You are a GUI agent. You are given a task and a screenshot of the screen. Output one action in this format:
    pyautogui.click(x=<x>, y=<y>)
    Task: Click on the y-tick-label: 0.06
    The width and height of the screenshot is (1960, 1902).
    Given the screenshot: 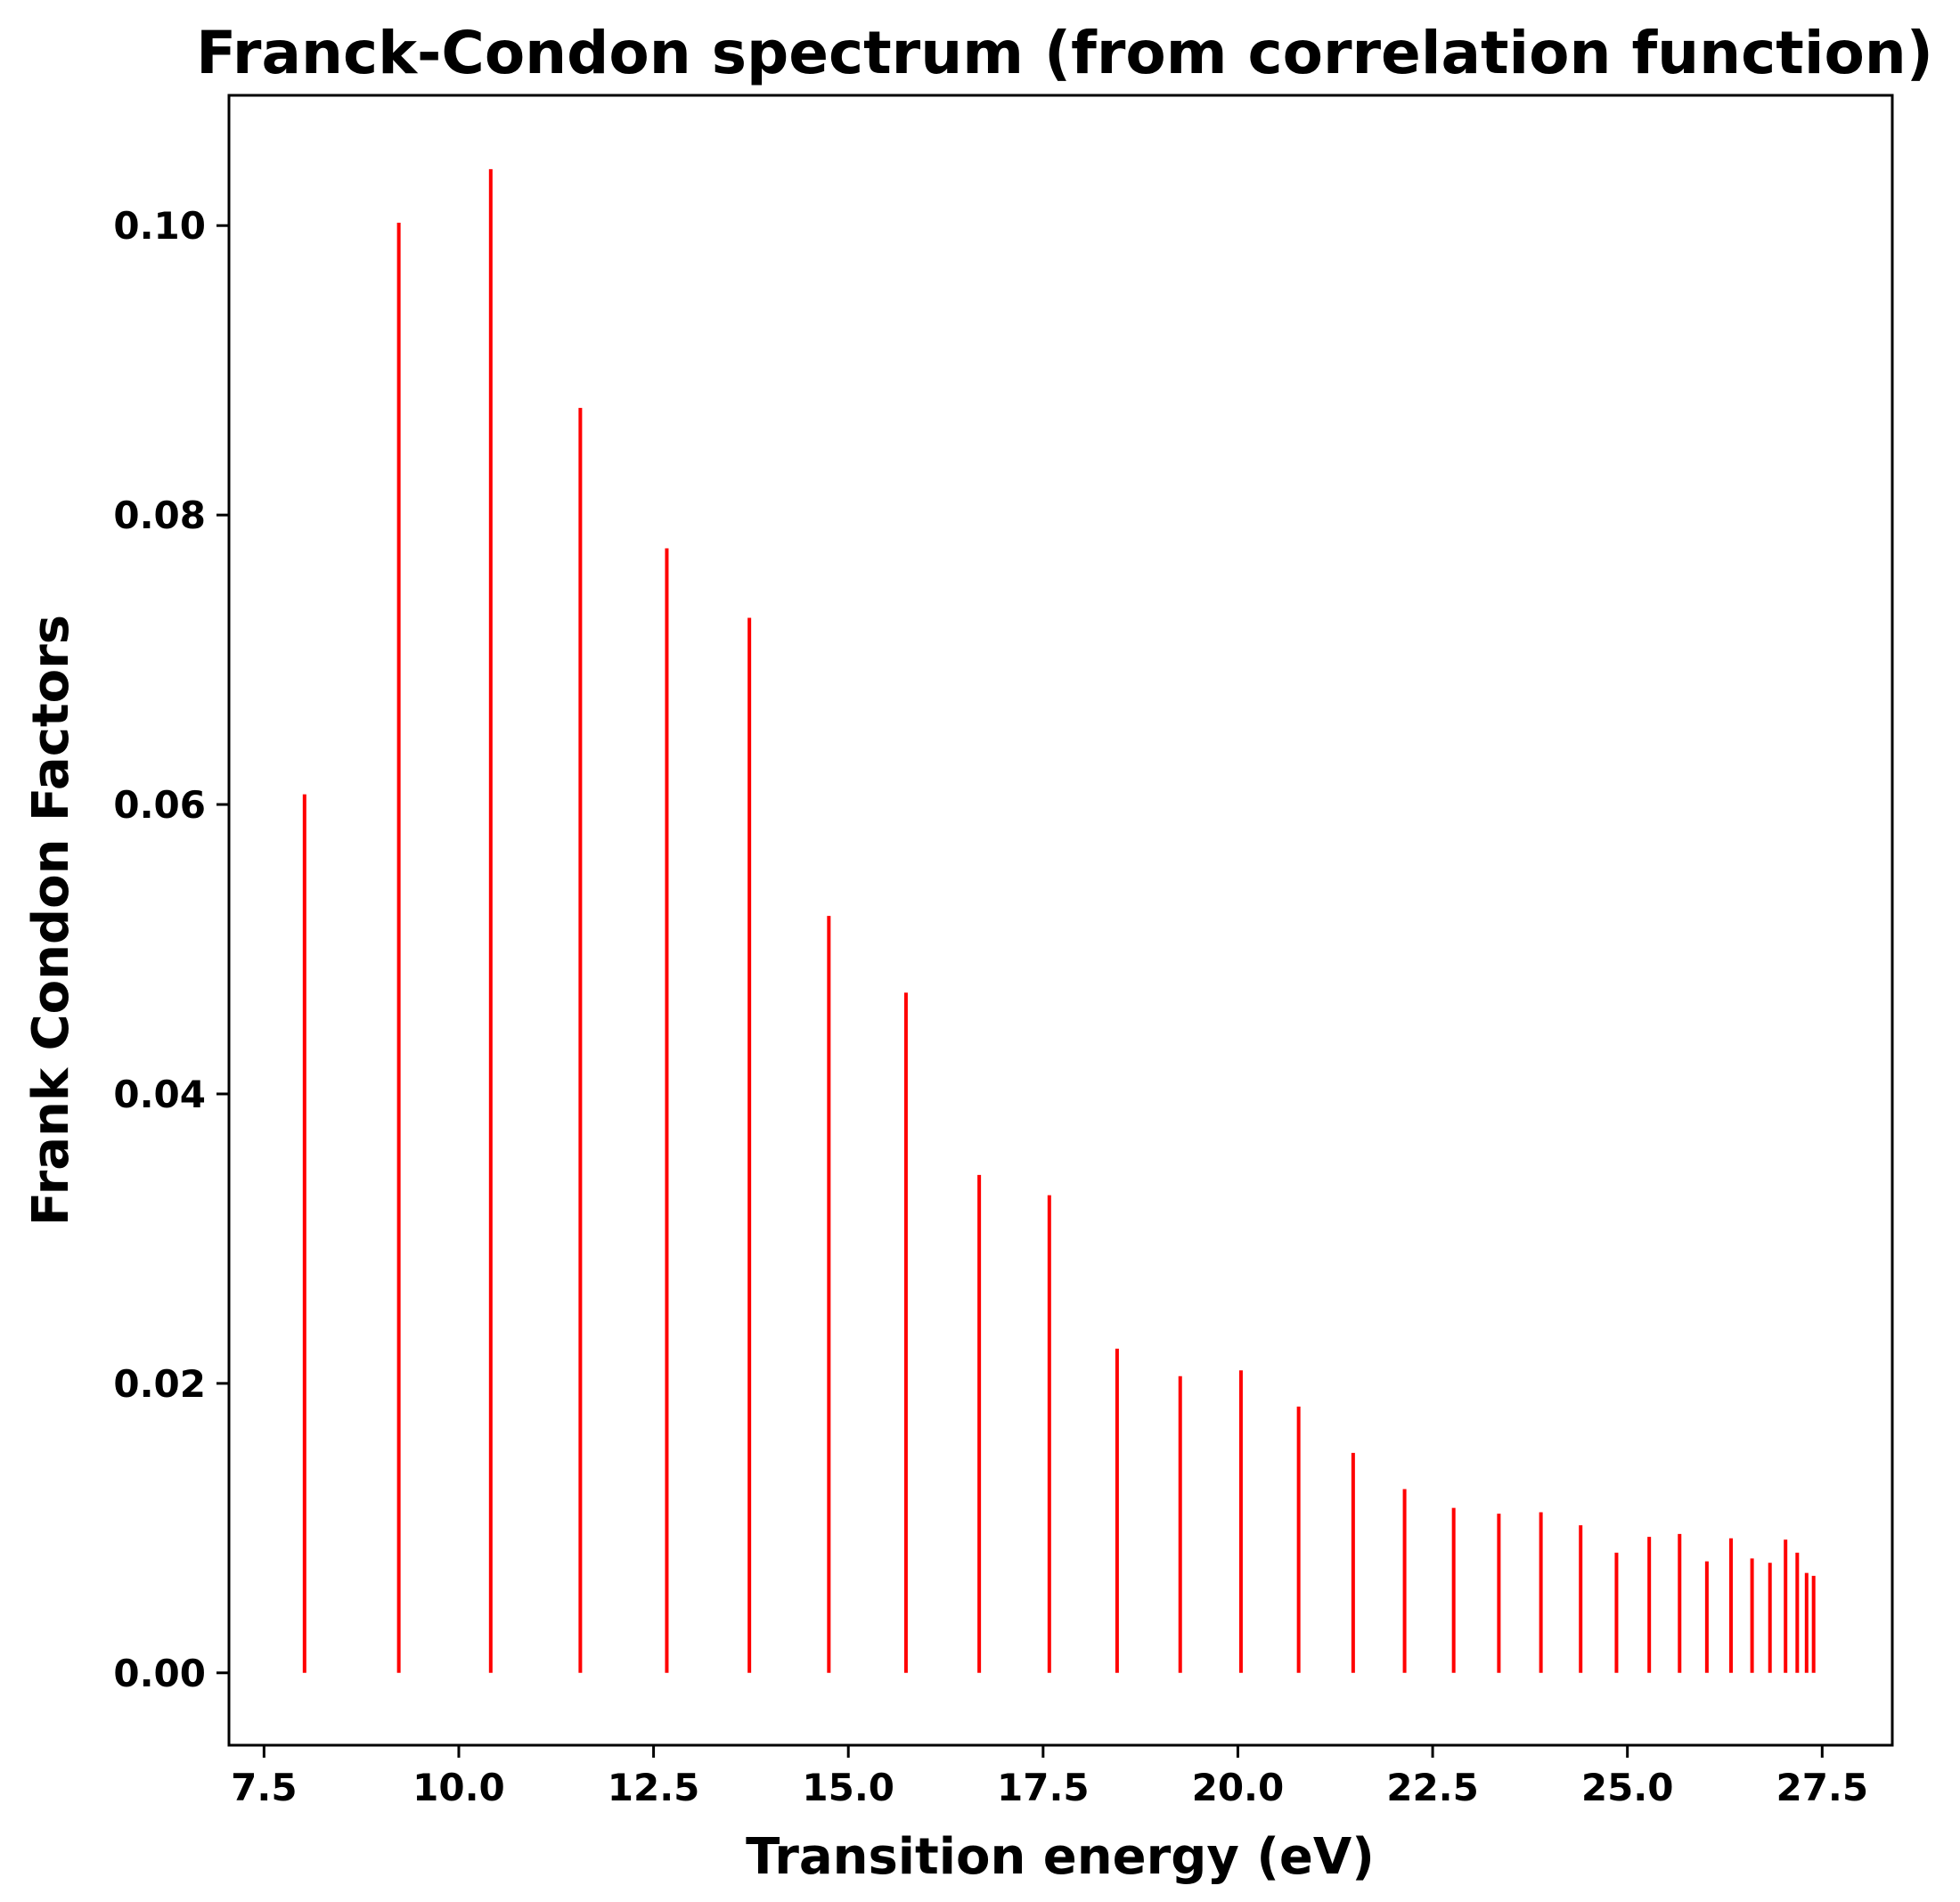 What is the action you would take?
    pyautogui.click(x=159, y=805)
    